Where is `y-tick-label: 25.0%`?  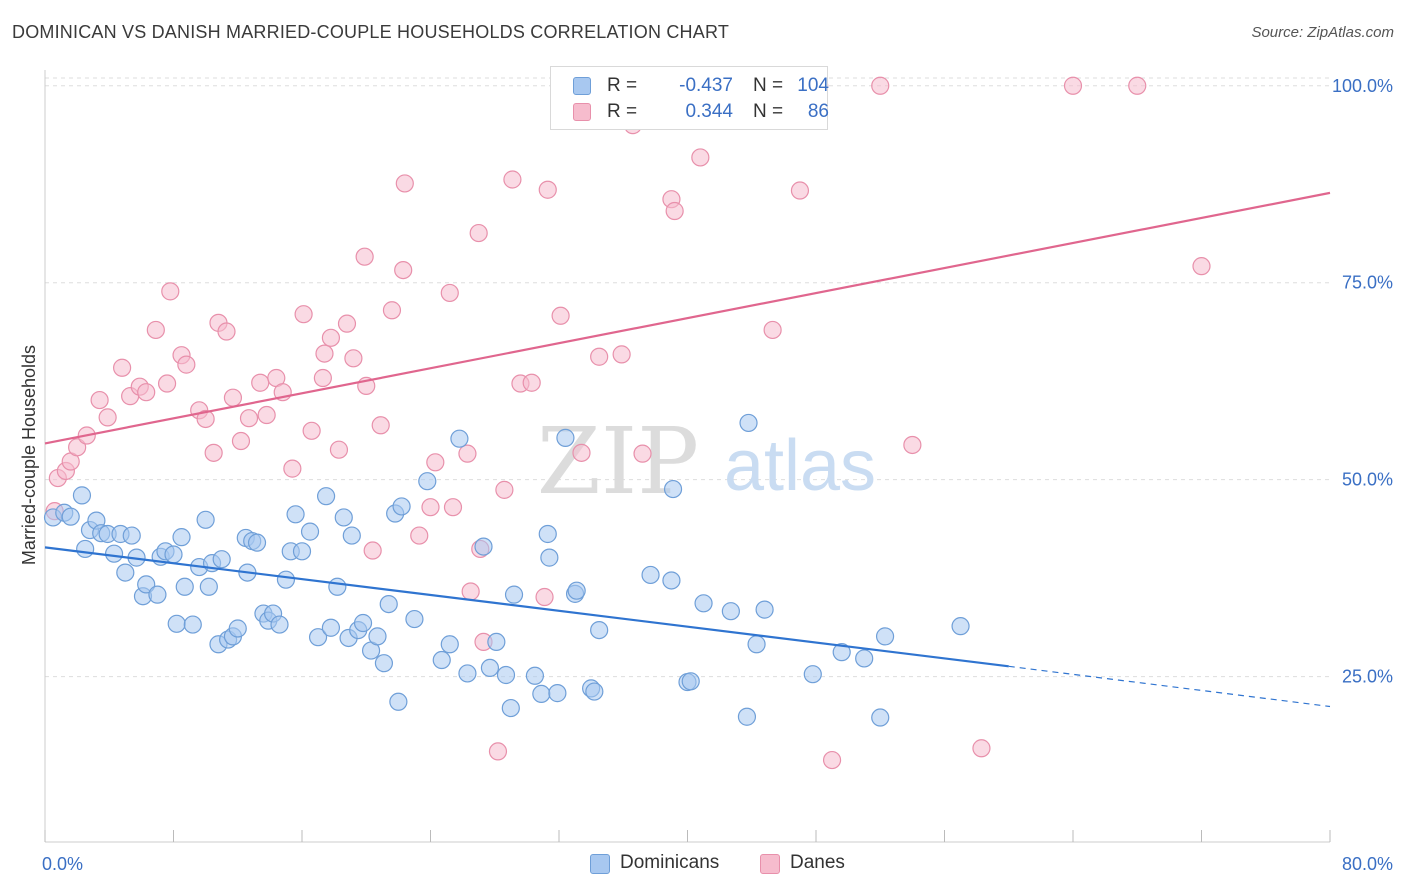 y-tick-label: 25.0% is located at coordinates (1367, 677).